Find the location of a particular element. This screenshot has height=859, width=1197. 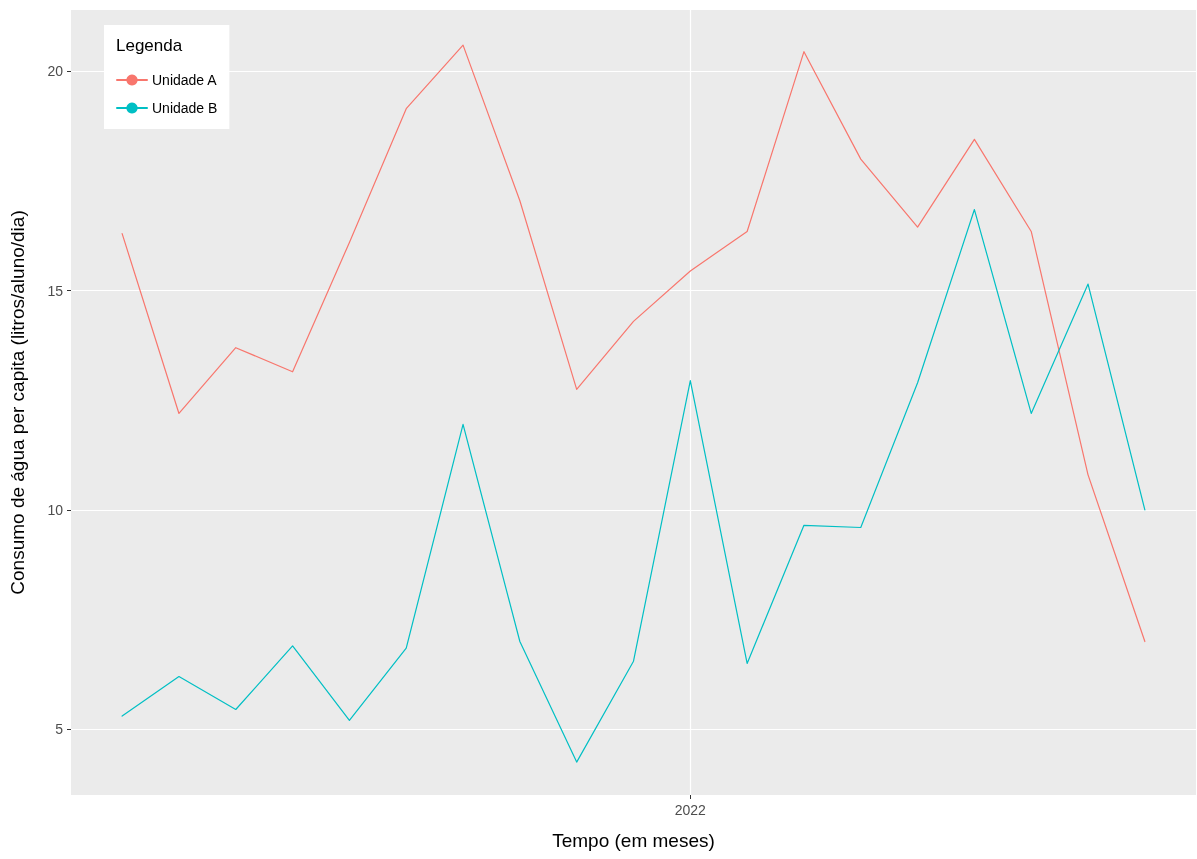

x-axis-title: Tempo (em meses) is located at coordinates (633, 840).